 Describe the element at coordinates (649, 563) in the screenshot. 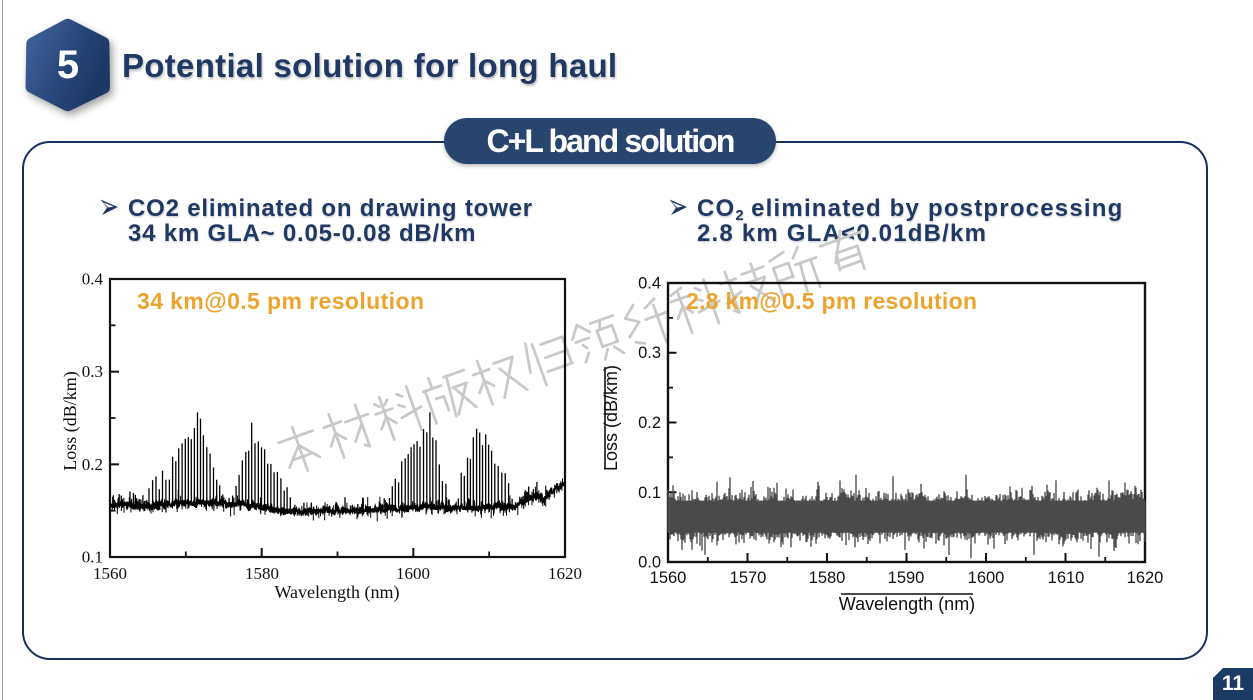

I see `svg-text: 0.0` at that location.